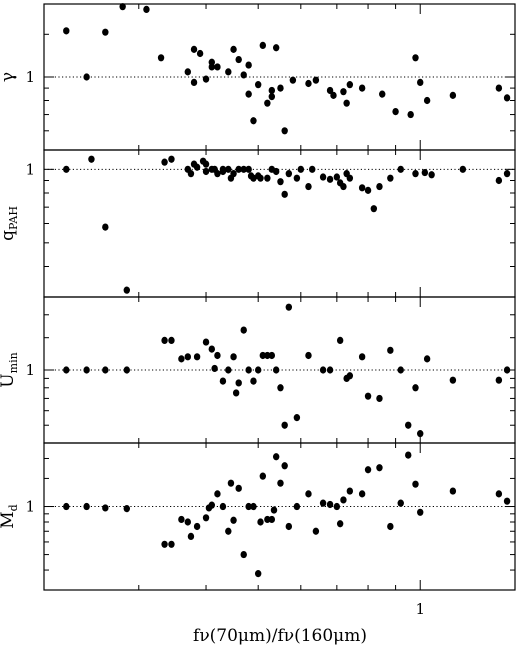 The width and height of the screenshot is (520, 652). I want to click on y-axis-label-md: Md, so click(10, 516).